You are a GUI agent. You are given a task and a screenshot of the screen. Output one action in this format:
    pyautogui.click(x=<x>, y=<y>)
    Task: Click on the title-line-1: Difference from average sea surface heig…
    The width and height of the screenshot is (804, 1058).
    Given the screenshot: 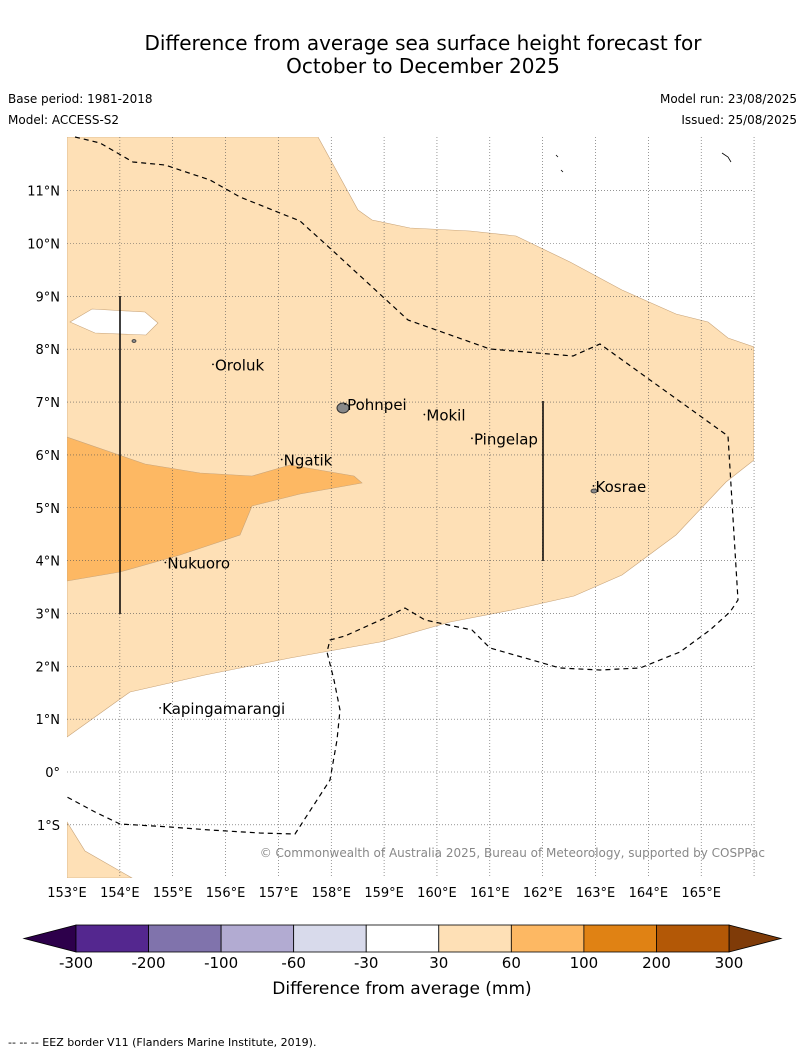 What is the action you would take?
    pyautogui.click(x=423, y=43)
    